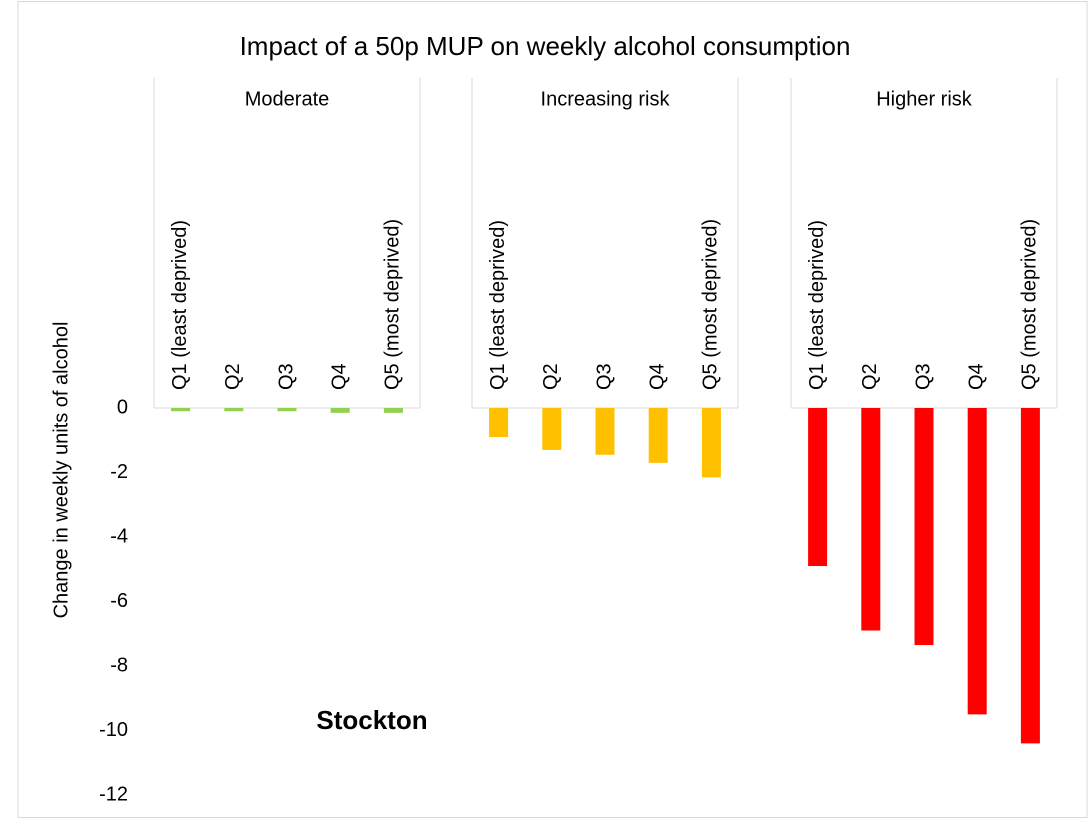 The image size is (1090, 820). I want to click on y-tick-label: 0, so click(122, 407).